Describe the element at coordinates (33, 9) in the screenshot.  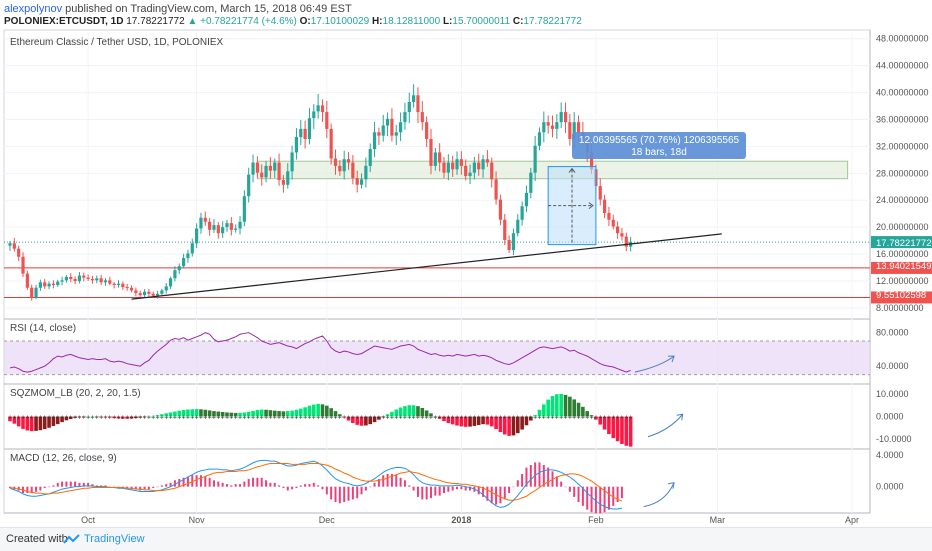
I see `author-link: alexpolynov` at that location.